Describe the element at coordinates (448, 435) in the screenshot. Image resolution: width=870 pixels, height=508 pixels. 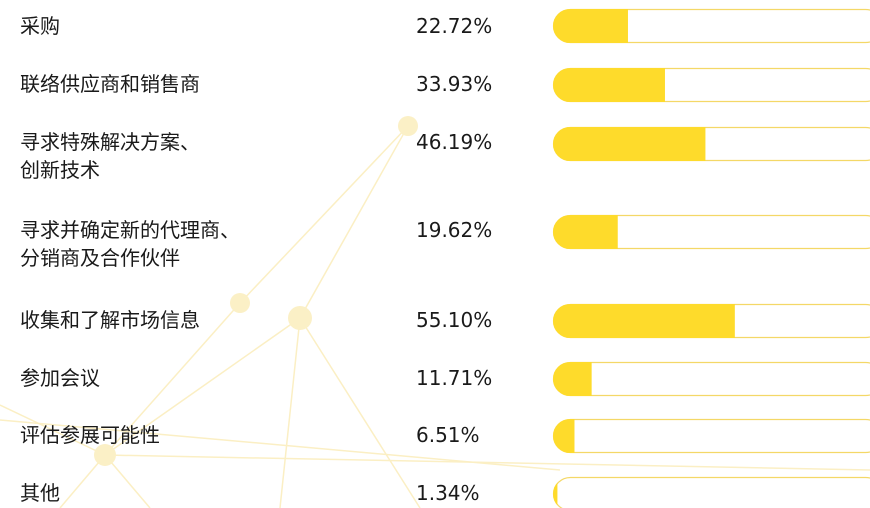
I see `value-label: 6.51%` at that location.